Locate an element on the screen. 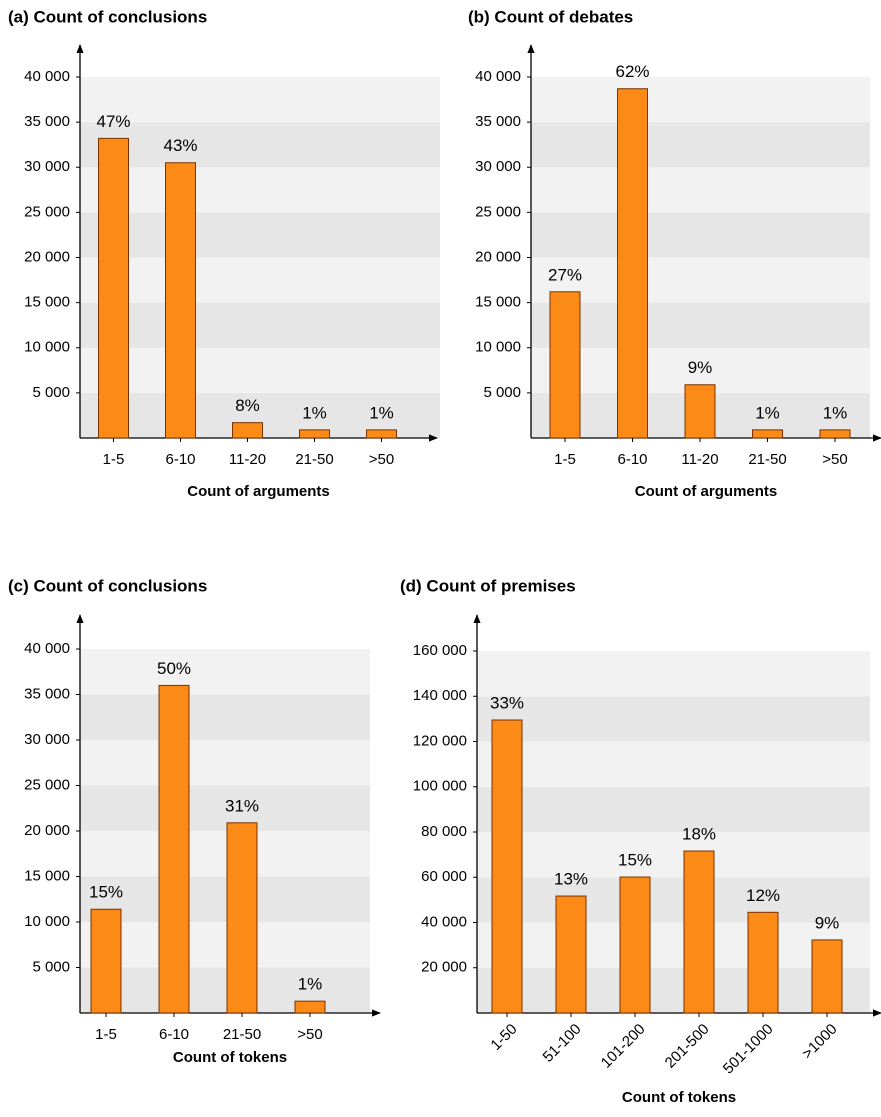  bar-label: 33% is located at coordinates (507, 702).